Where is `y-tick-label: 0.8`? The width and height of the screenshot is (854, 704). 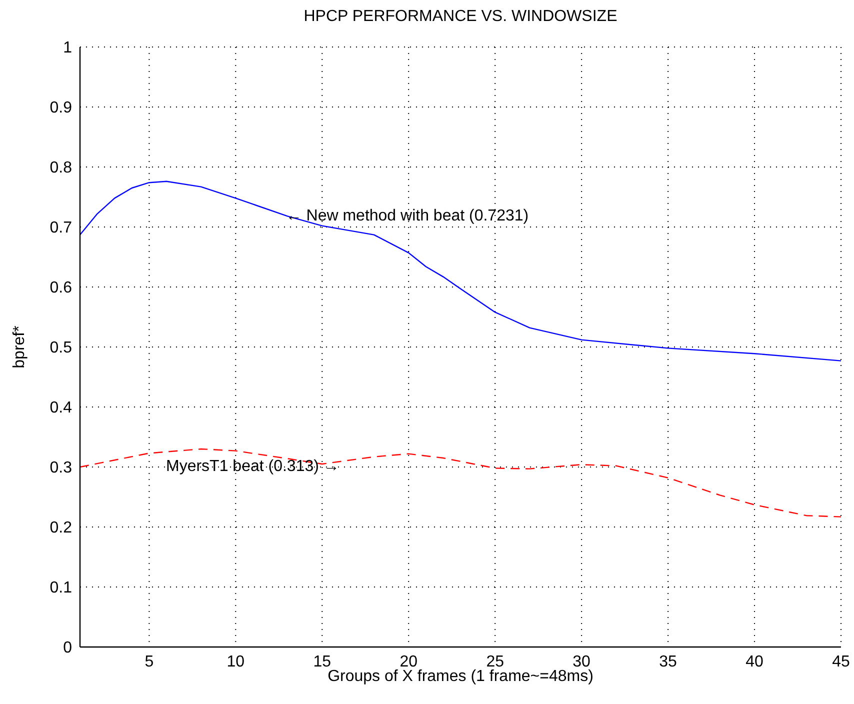
y-tick-label: 0.8 is located at coordinates (61, 168).